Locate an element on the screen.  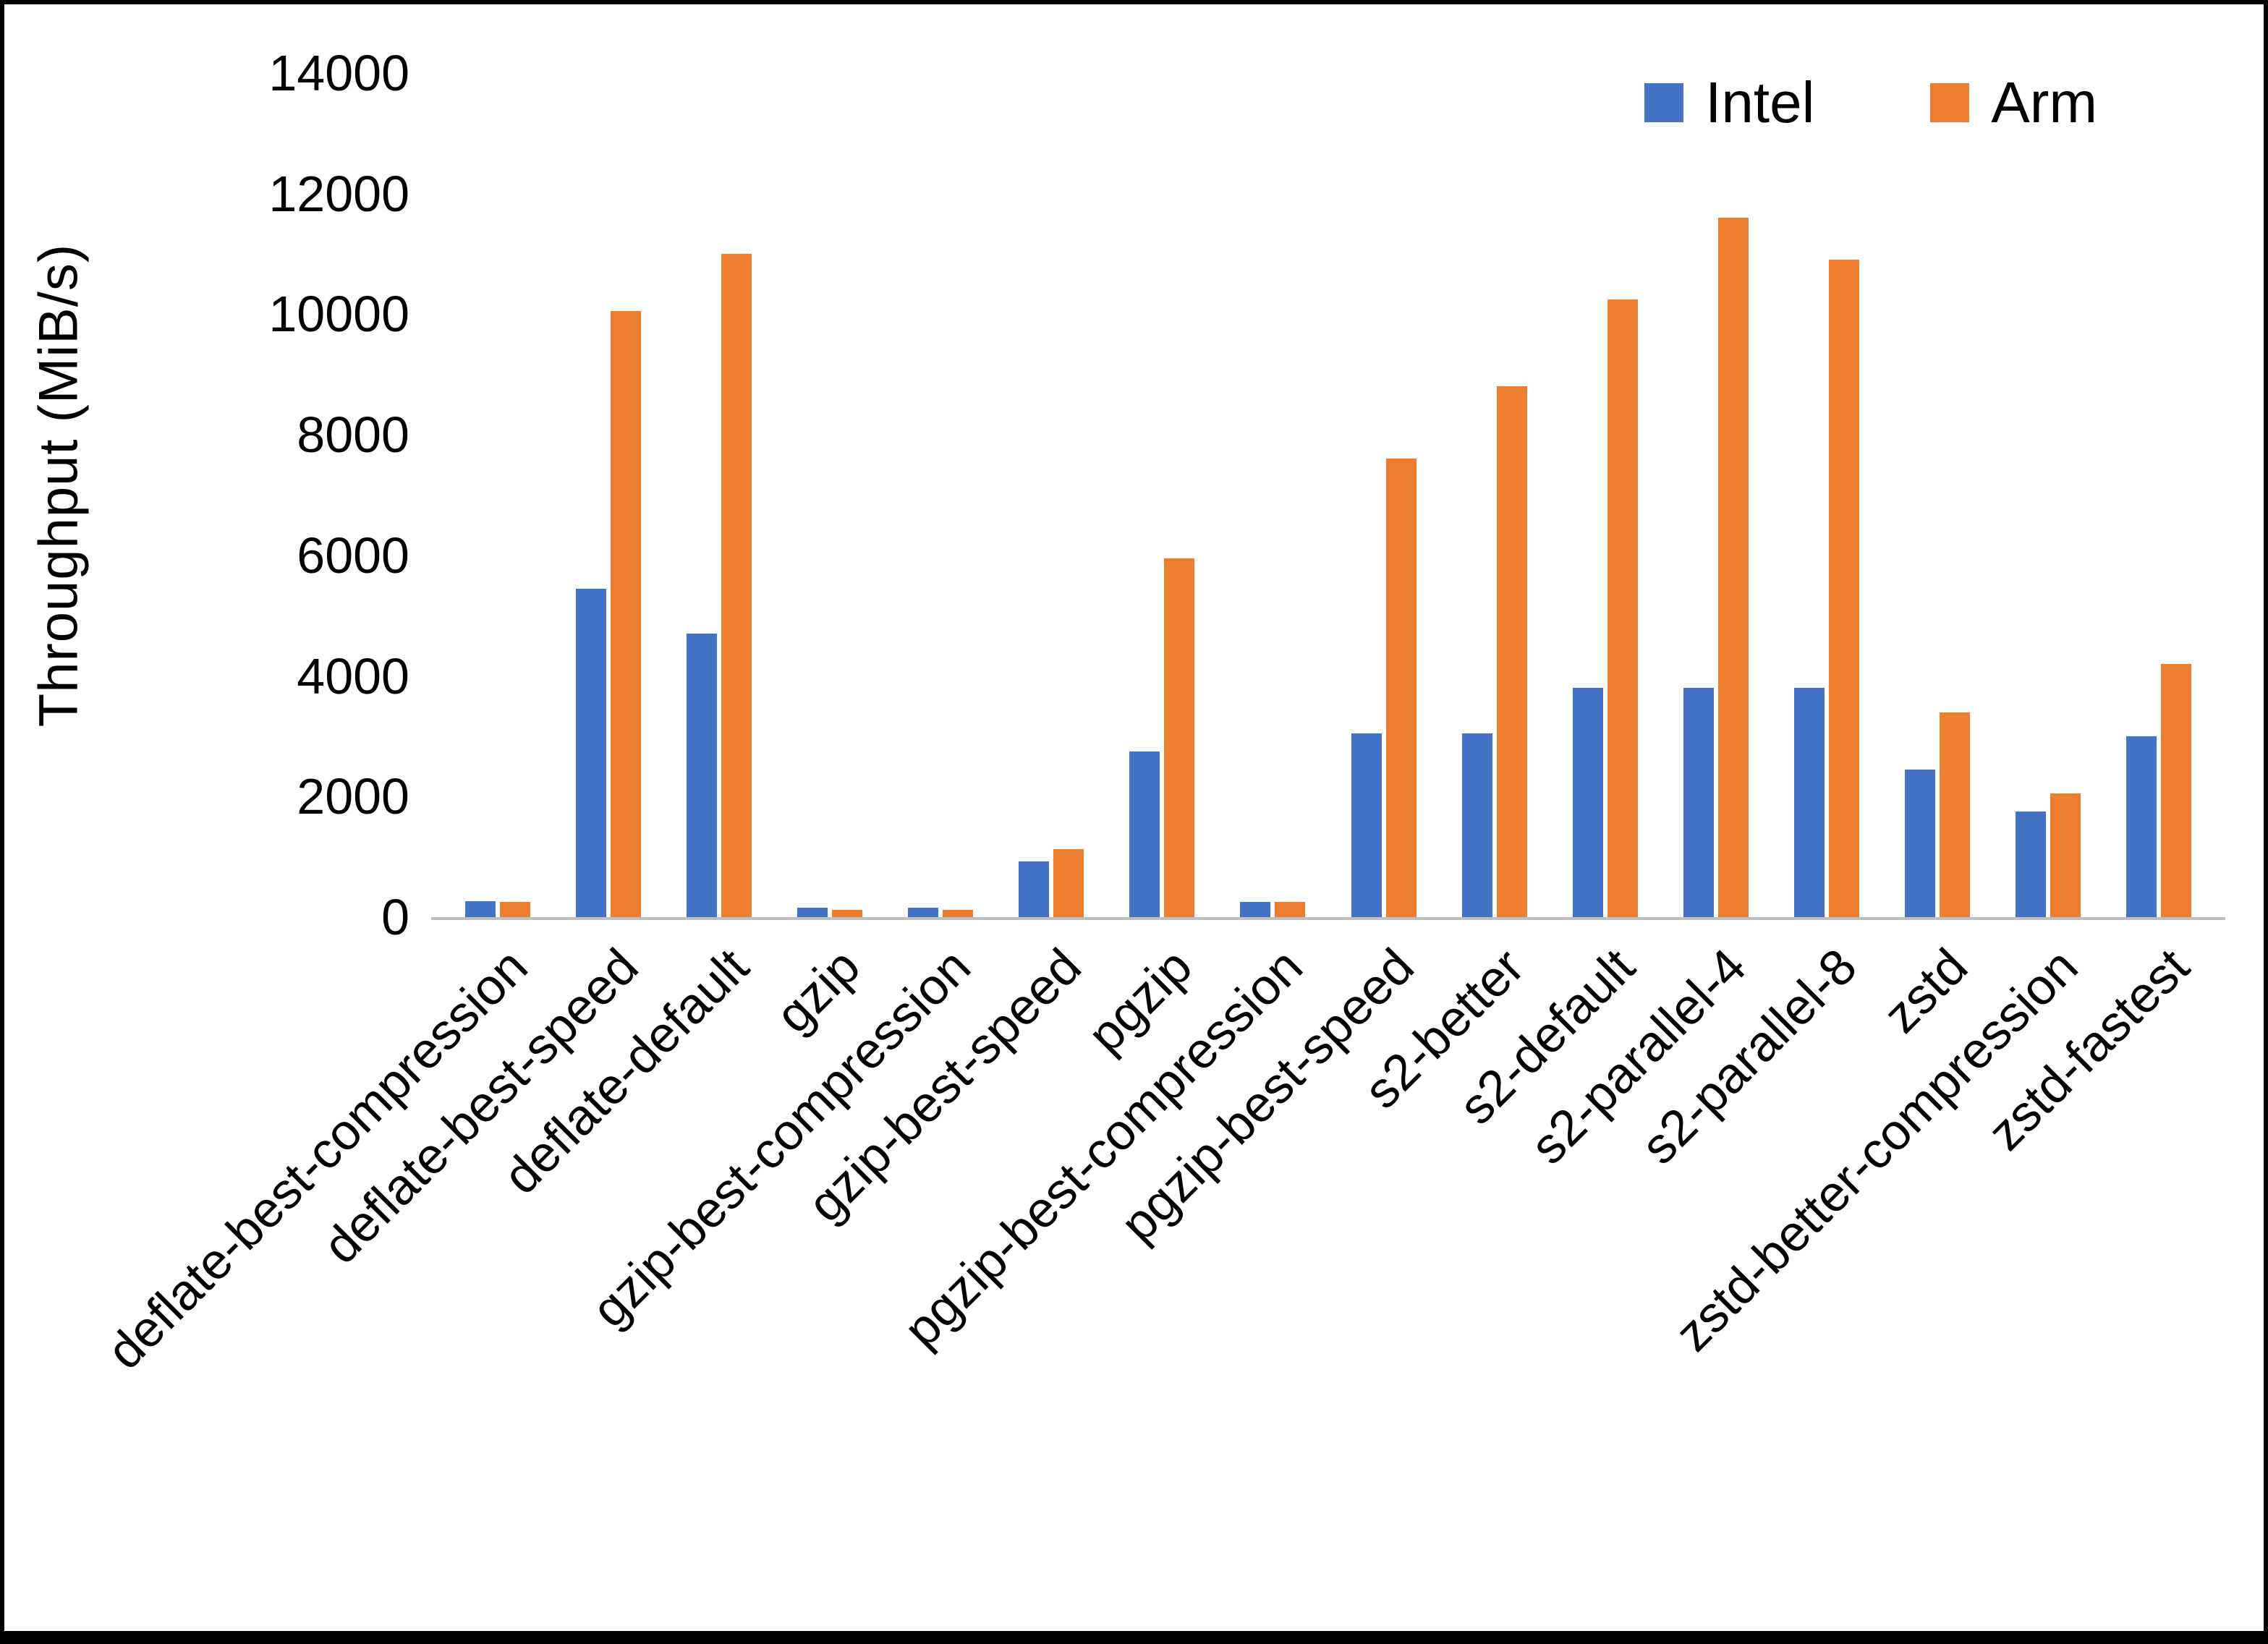
y-tick-label: 4000 is located at coordinates (353, 675).